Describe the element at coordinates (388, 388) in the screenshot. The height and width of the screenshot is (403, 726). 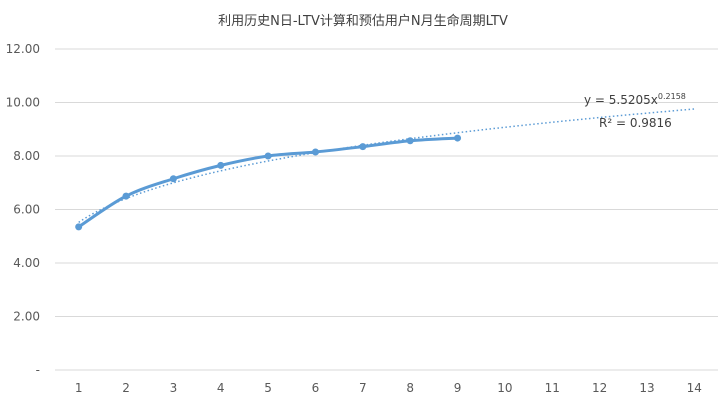
I see `x-axis-tick-labels: 1 2 3 4 5 6 7 8 9 10 11 12 13 14` at that location.